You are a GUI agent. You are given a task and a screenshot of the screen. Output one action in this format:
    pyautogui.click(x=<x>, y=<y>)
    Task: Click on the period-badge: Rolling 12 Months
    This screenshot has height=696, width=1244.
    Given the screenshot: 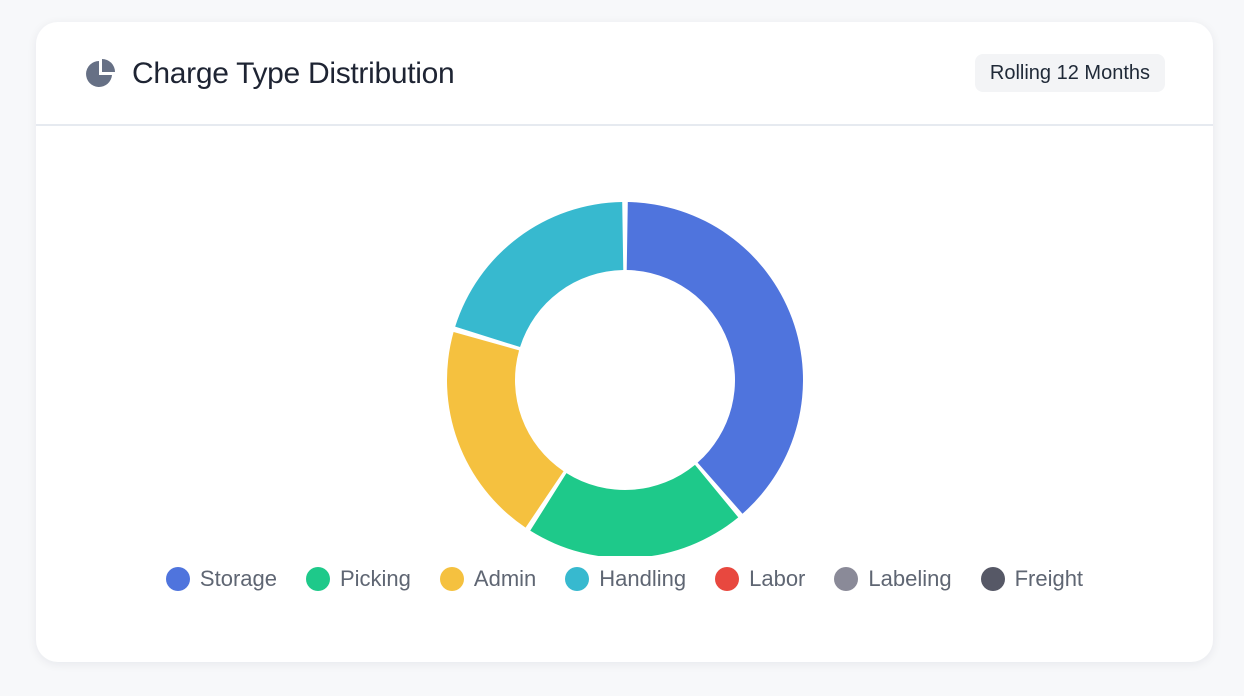 What is the action you would take?
    pyautogui.click(x=1069, y=73)
    